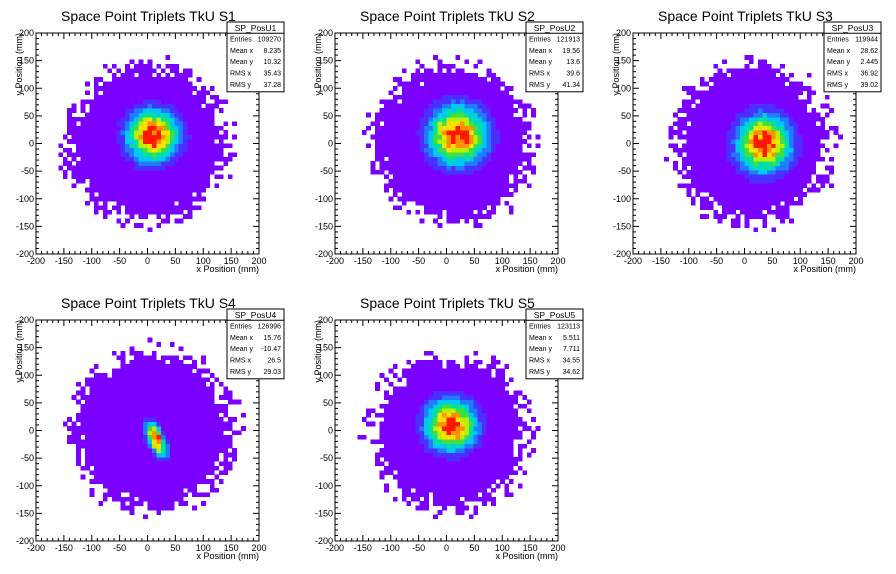 This screenshot has width=896, height=574. I want to click on x-tick-label: -100, so click(689, 261).